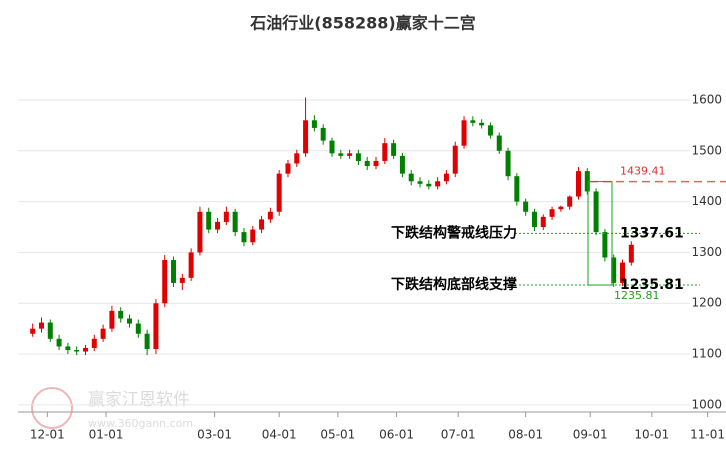  I want to click on x-tick-label: 09-01, so click(590, 435).